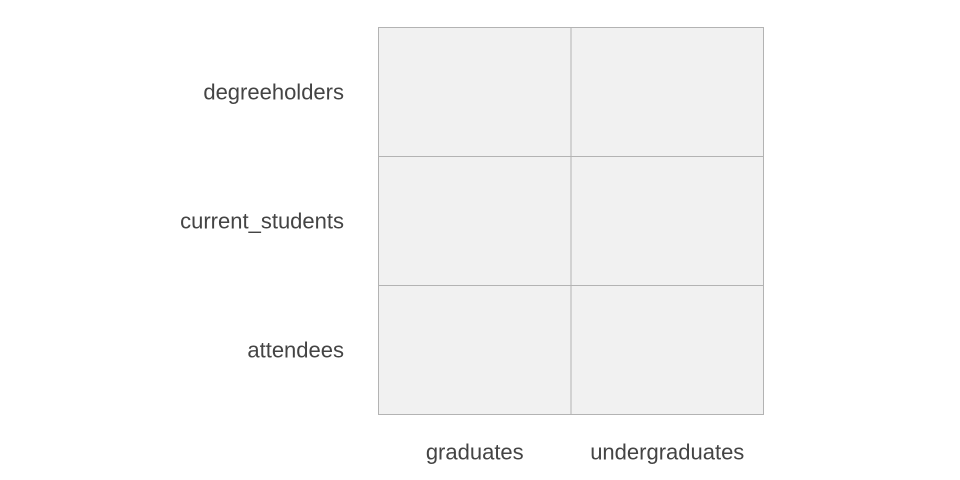 The width and height of the screenshot is (960, 480). I want to click on x-axis-labels: graduates undergraduates, so click(585, 452).